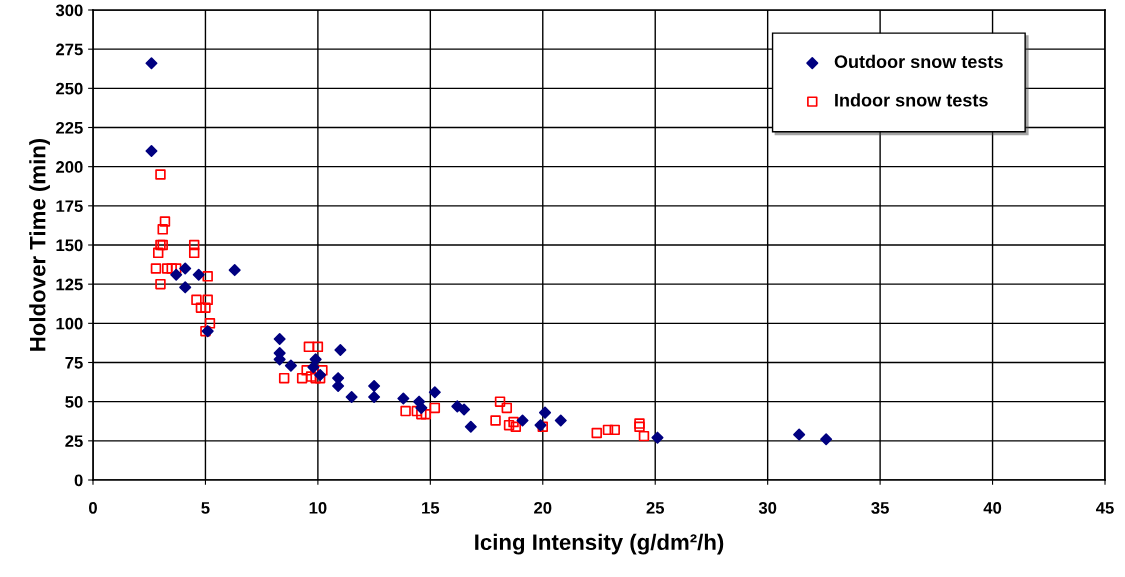 Image resolution: width=1125 pixels, height=577 pixels. What do you see at coordinates (911, 100) in the screenshot?
I see `legend-label: Indoor snow tests` at bounding box center [911, 100].